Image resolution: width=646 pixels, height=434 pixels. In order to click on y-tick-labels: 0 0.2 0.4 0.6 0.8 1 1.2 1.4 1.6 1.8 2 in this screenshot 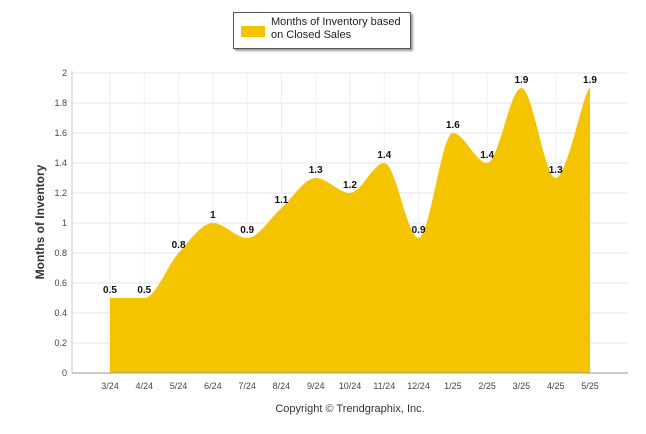, I will do `click(60, 223)`.